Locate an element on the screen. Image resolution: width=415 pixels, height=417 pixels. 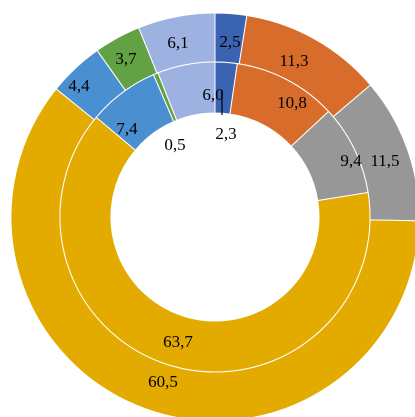
outer-data-label-0: 2,5 is located at coordinates (229, 41).